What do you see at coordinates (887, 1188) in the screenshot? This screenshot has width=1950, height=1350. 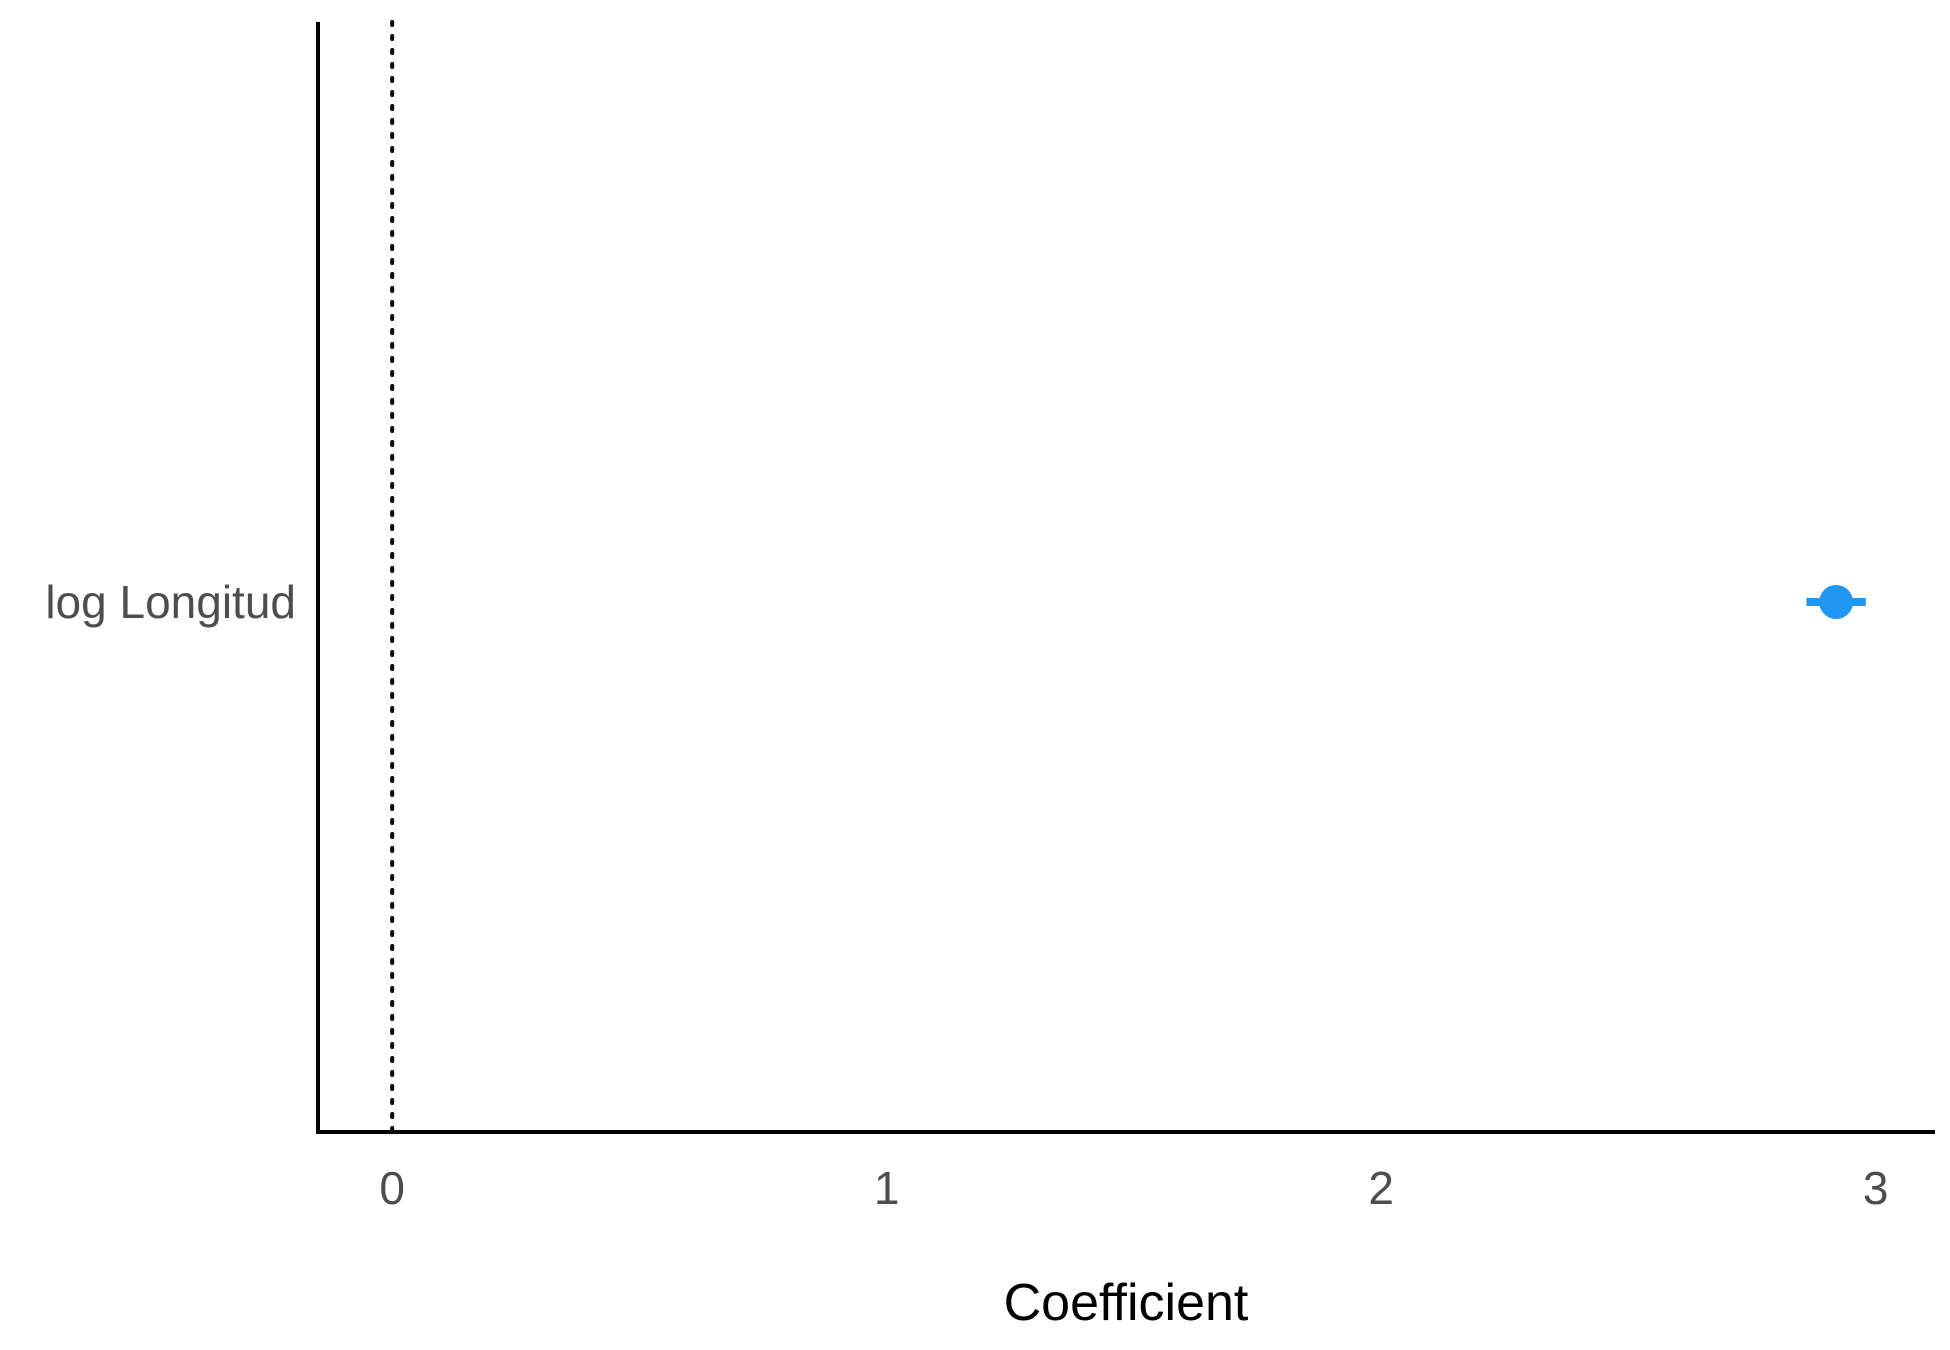 I see `x-tick-label-1: 1` at bounding box center [887, 1188].